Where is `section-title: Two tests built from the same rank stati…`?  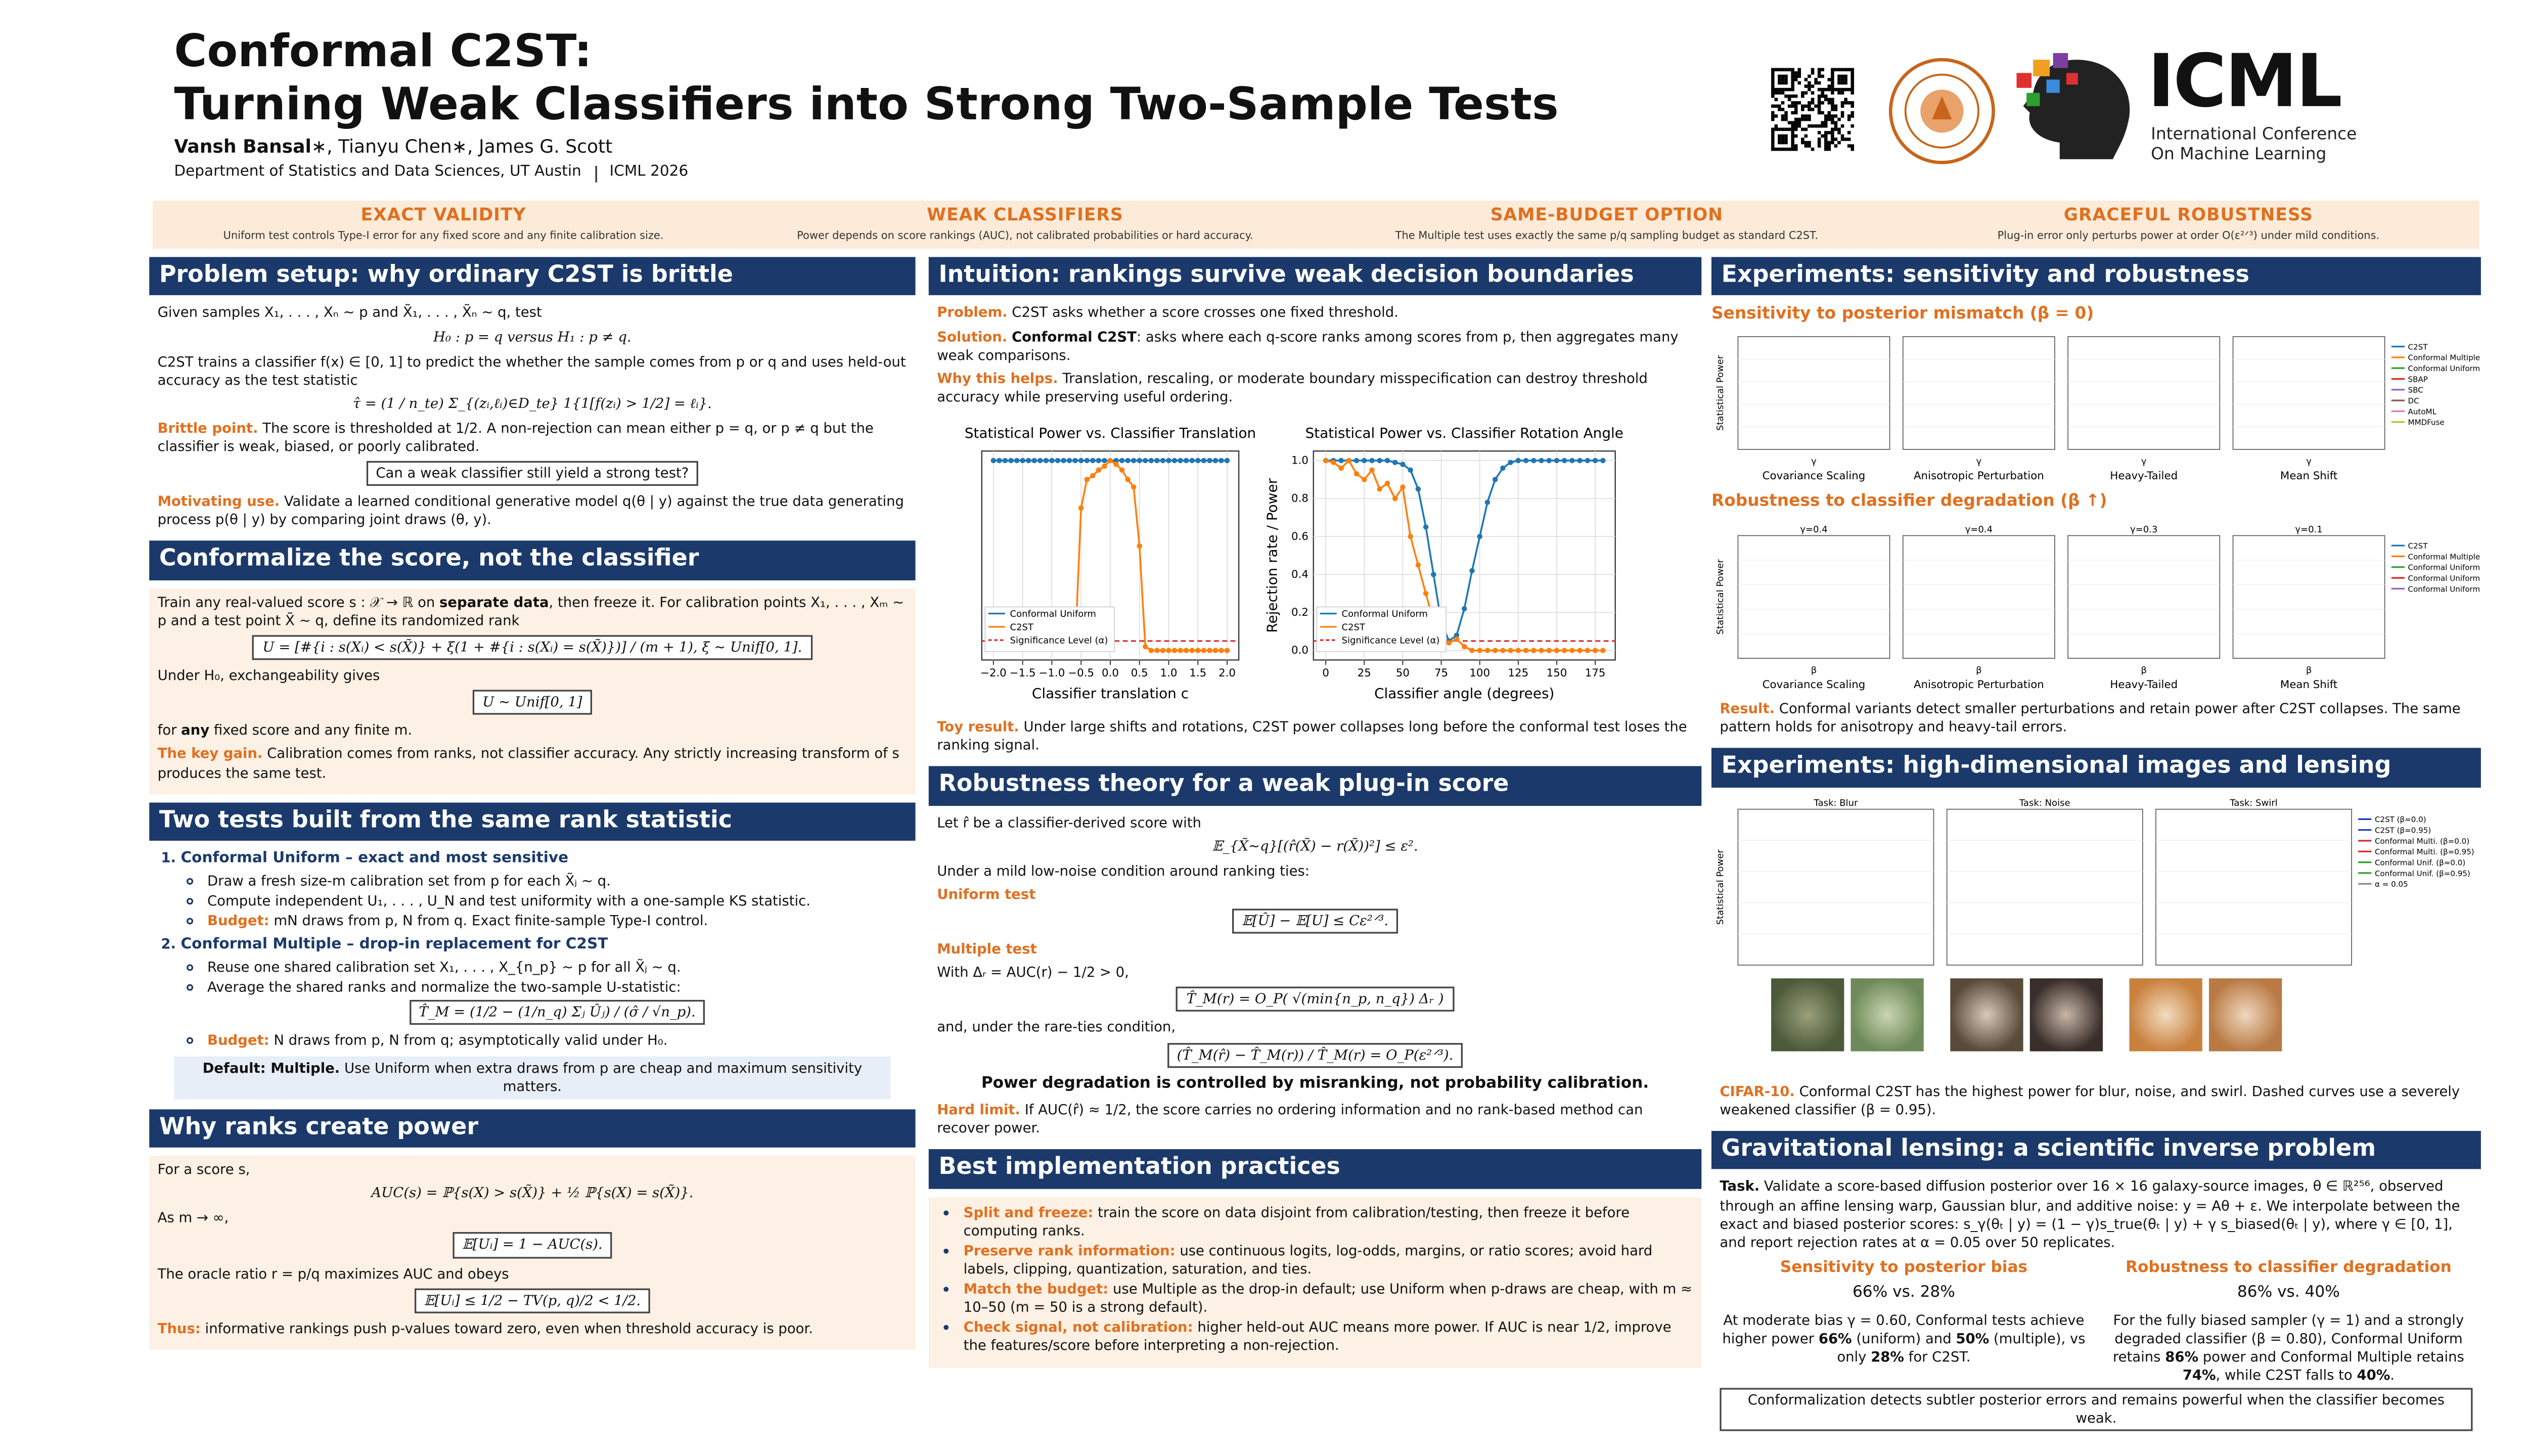
section-title: Two tests built from the same rank stati… is located at coordinates (533, 821).